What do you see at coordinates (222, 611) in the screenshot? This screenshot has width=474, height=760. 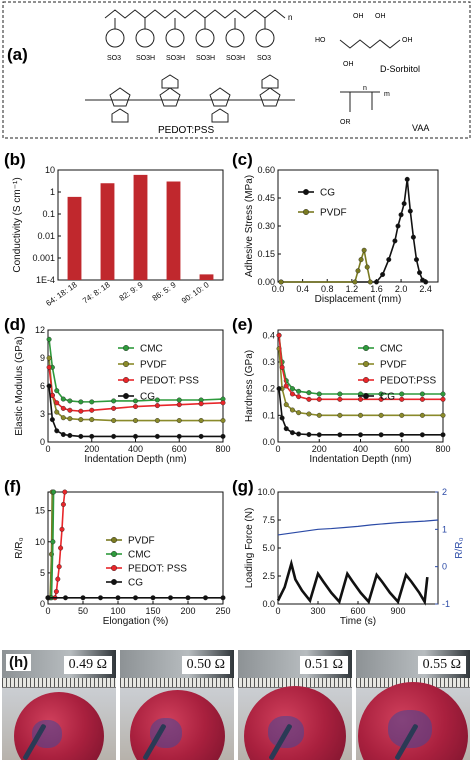 I see `x-tick-label: 250` at bounding box center [222, 611].